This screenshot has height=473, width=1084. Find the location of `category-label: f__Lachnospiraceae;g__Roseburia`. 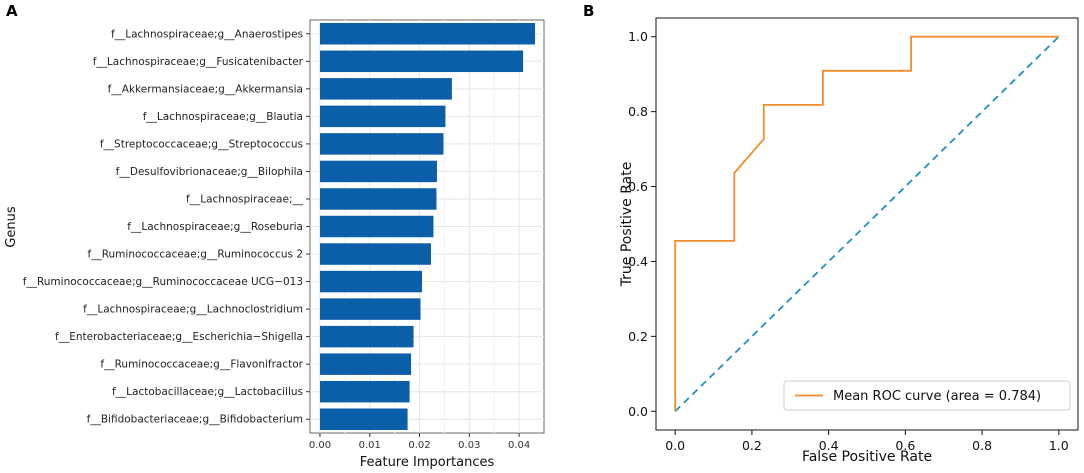

category-label: f__Lachnospiraceae;g__Roseburia is located at coordinates (215, 227).